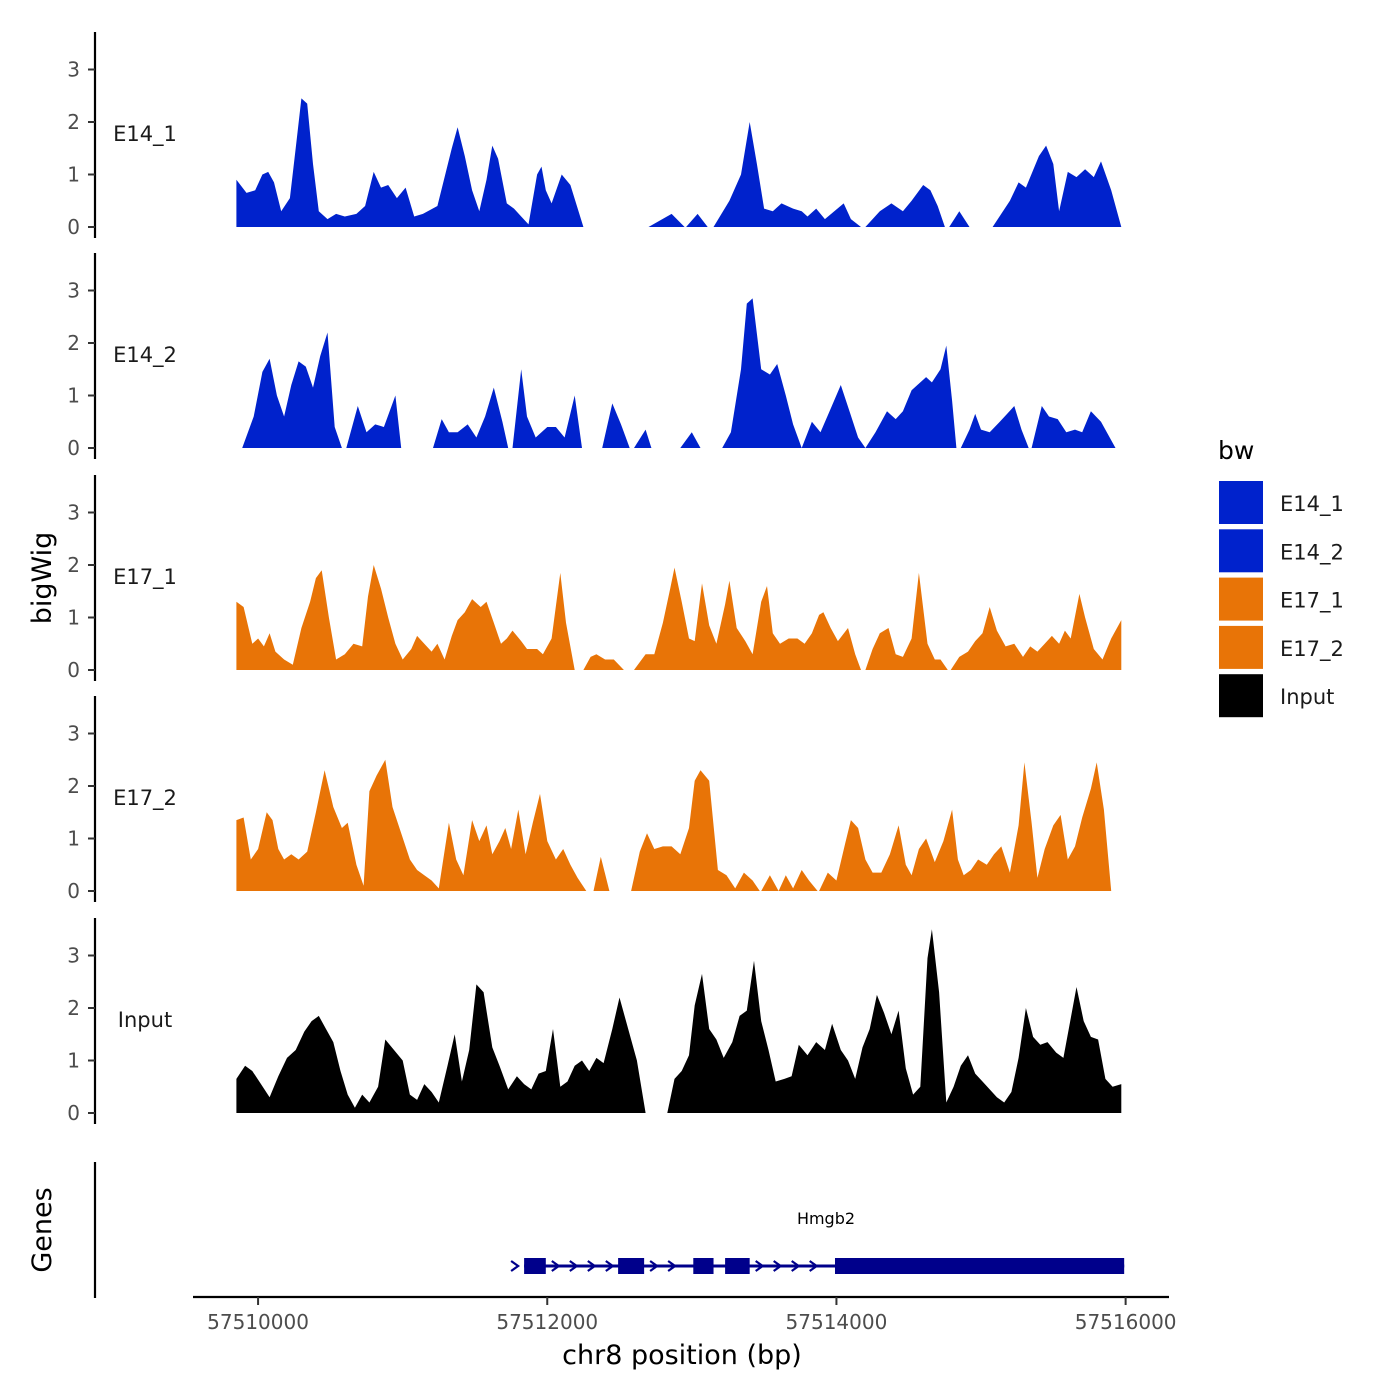 This screenshot has height=1400, width=1400. I want to click on legend-item-input: Input, so click(1276, 696).